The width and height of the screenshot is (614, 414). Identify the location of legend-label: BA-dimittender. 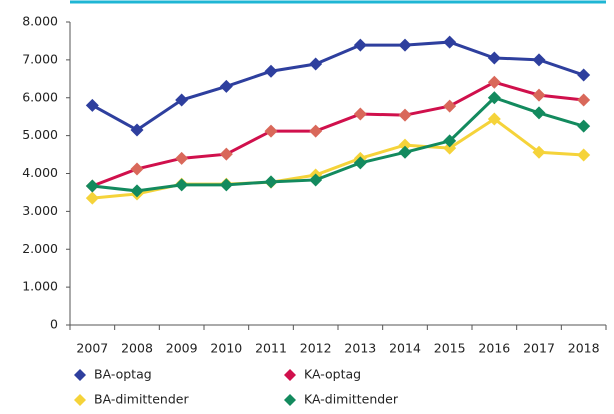
(141, 399).